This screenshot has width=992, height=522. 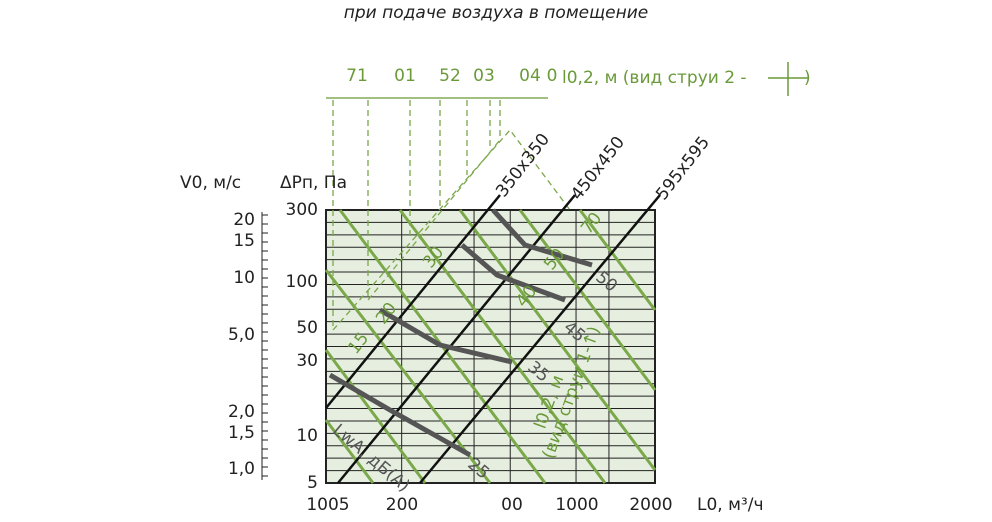 What do you see at coordinates (576, 505) in the screenshot?
I see `x-label: 1000` at bounding box center [576, 505].